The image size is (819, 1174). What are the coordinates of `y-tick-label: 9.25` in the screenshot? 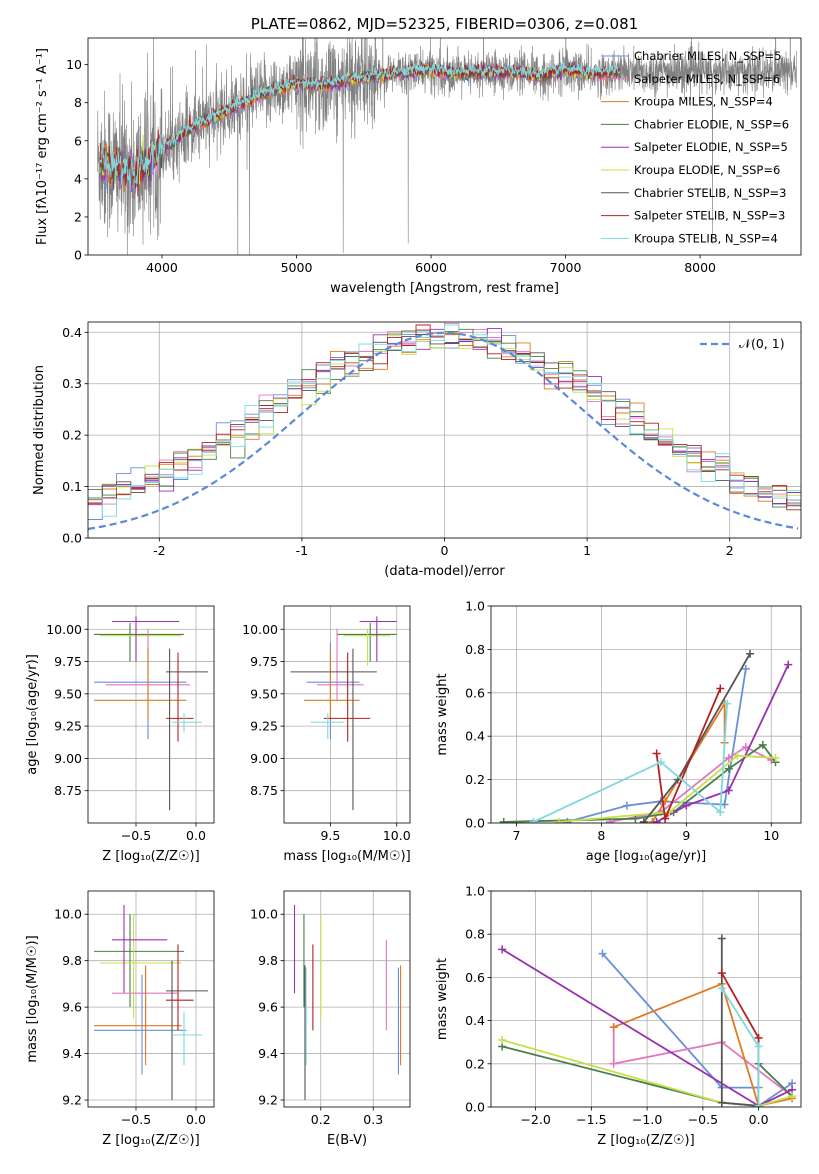 It's located at (68, 726).